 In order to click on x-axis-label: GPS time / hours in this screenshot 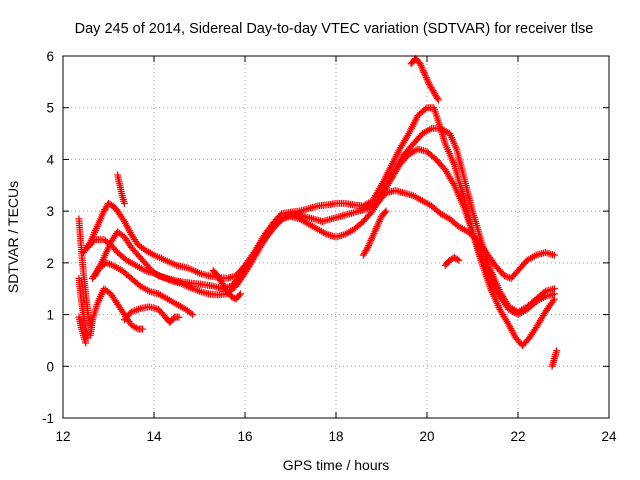, I will do `click(336, 465)`.